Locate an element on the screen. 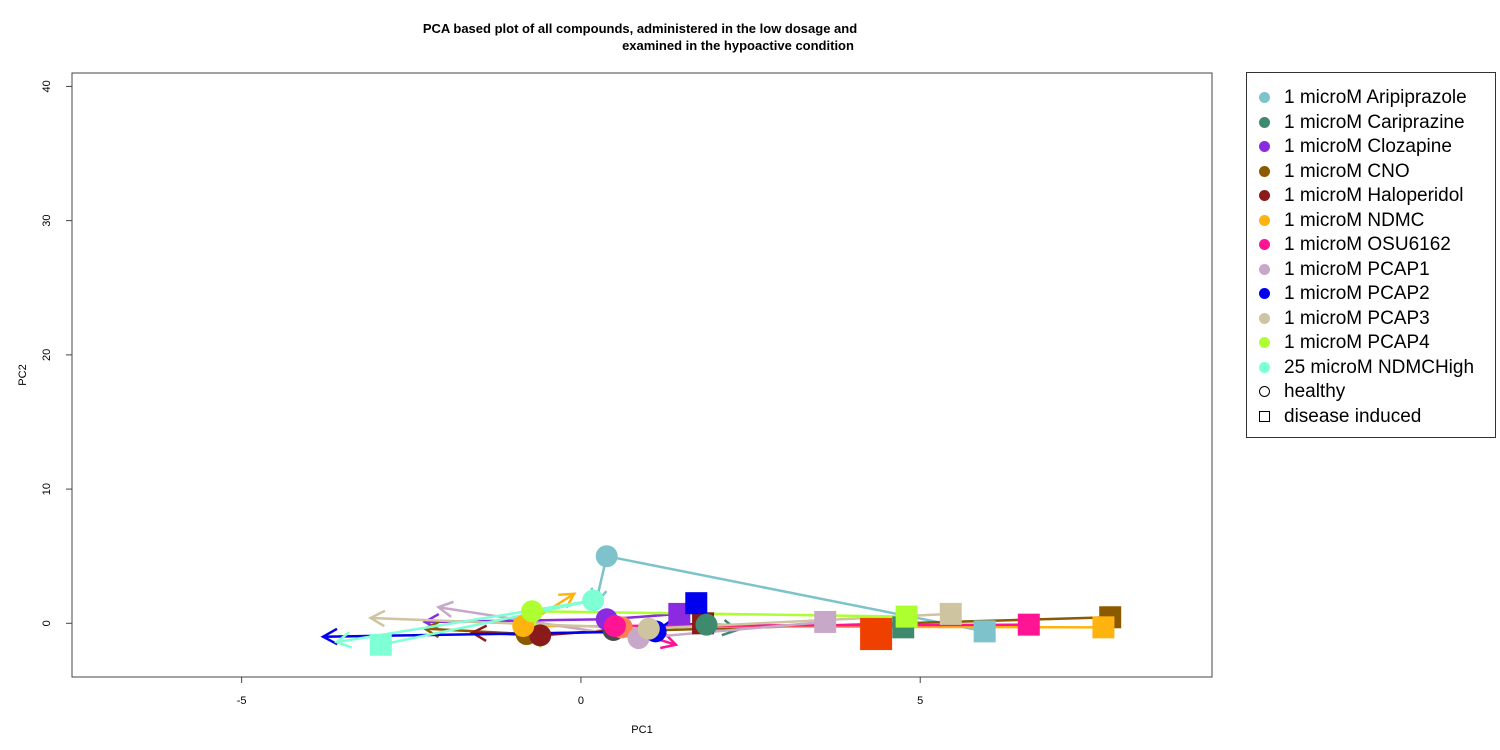 Image resolution: width=1500 pixels, height=750 pixels. legend-label: 1 microM OSU6162 is located at coordinates (1367, 244).